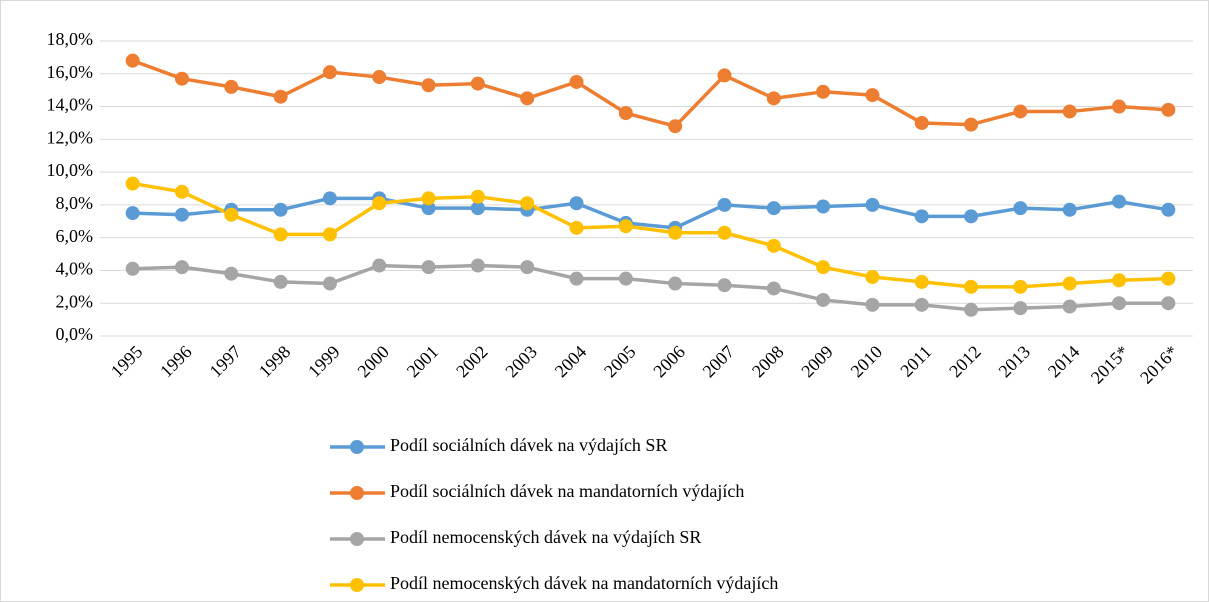  Describe the element at coordinates (75, 236) in the screenshot. I see `y-tick-label: 6,0%` at that location.